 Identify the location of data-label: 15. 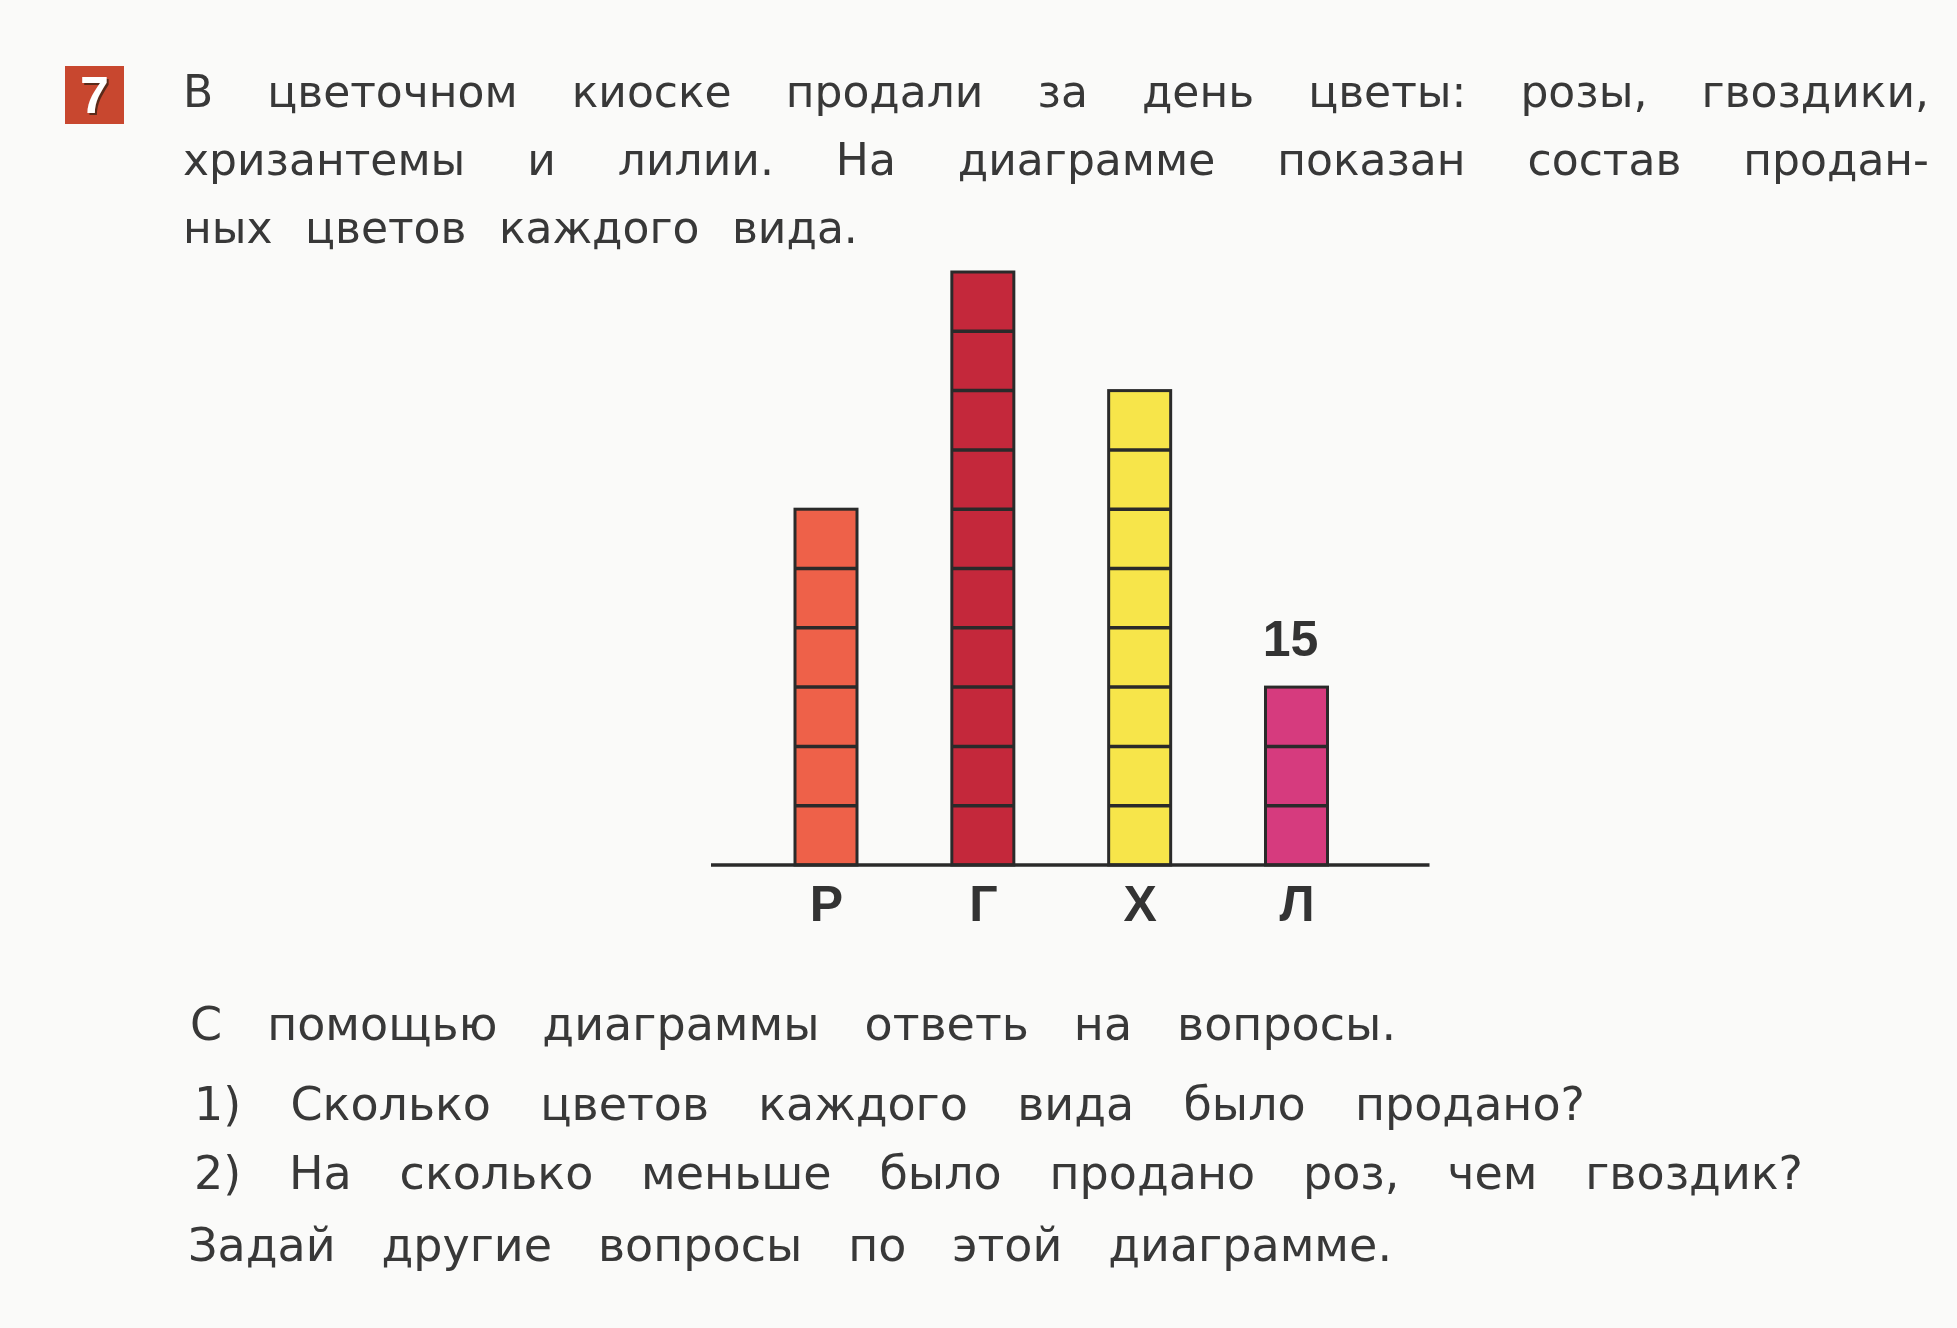
(1290, 639).